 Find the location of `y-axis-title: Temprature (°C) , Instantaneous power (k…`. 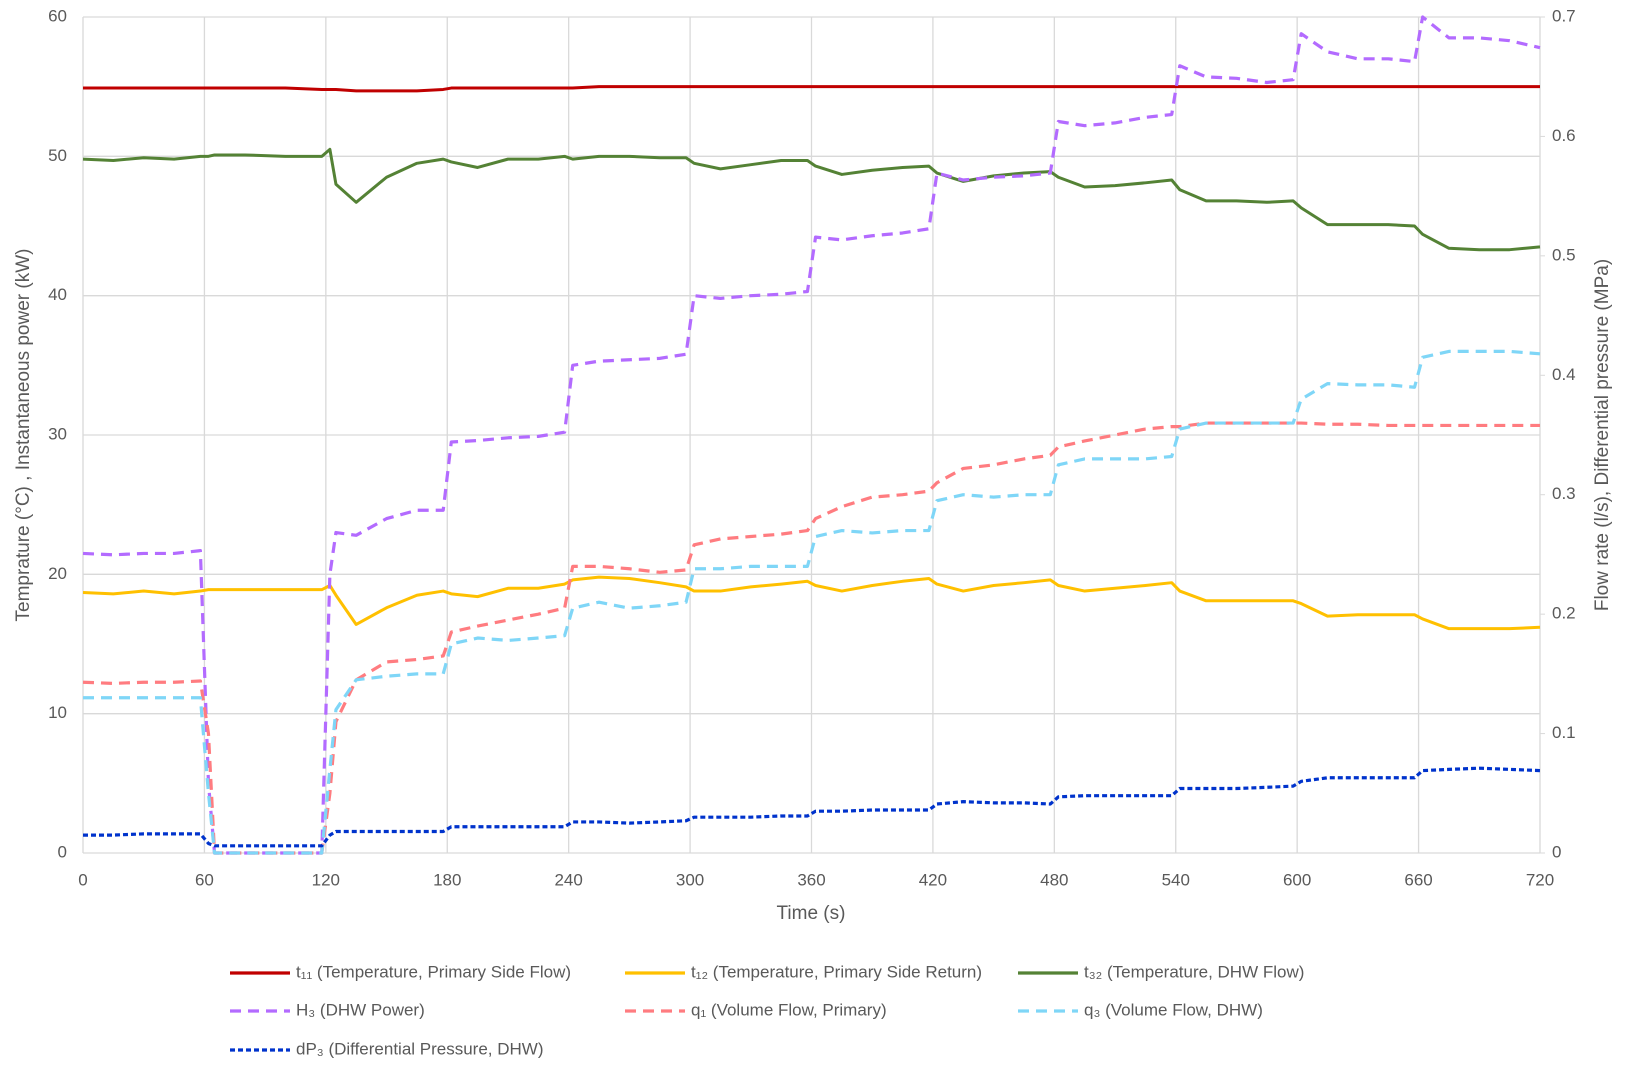

y-axis-title: Temprature (°C) , Instantaneous power (k… is located at coordinates (23, 435).